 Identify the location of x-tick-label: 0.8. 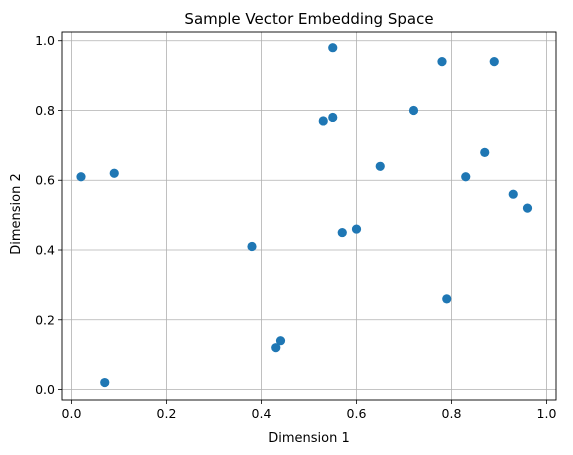
(452, 413).